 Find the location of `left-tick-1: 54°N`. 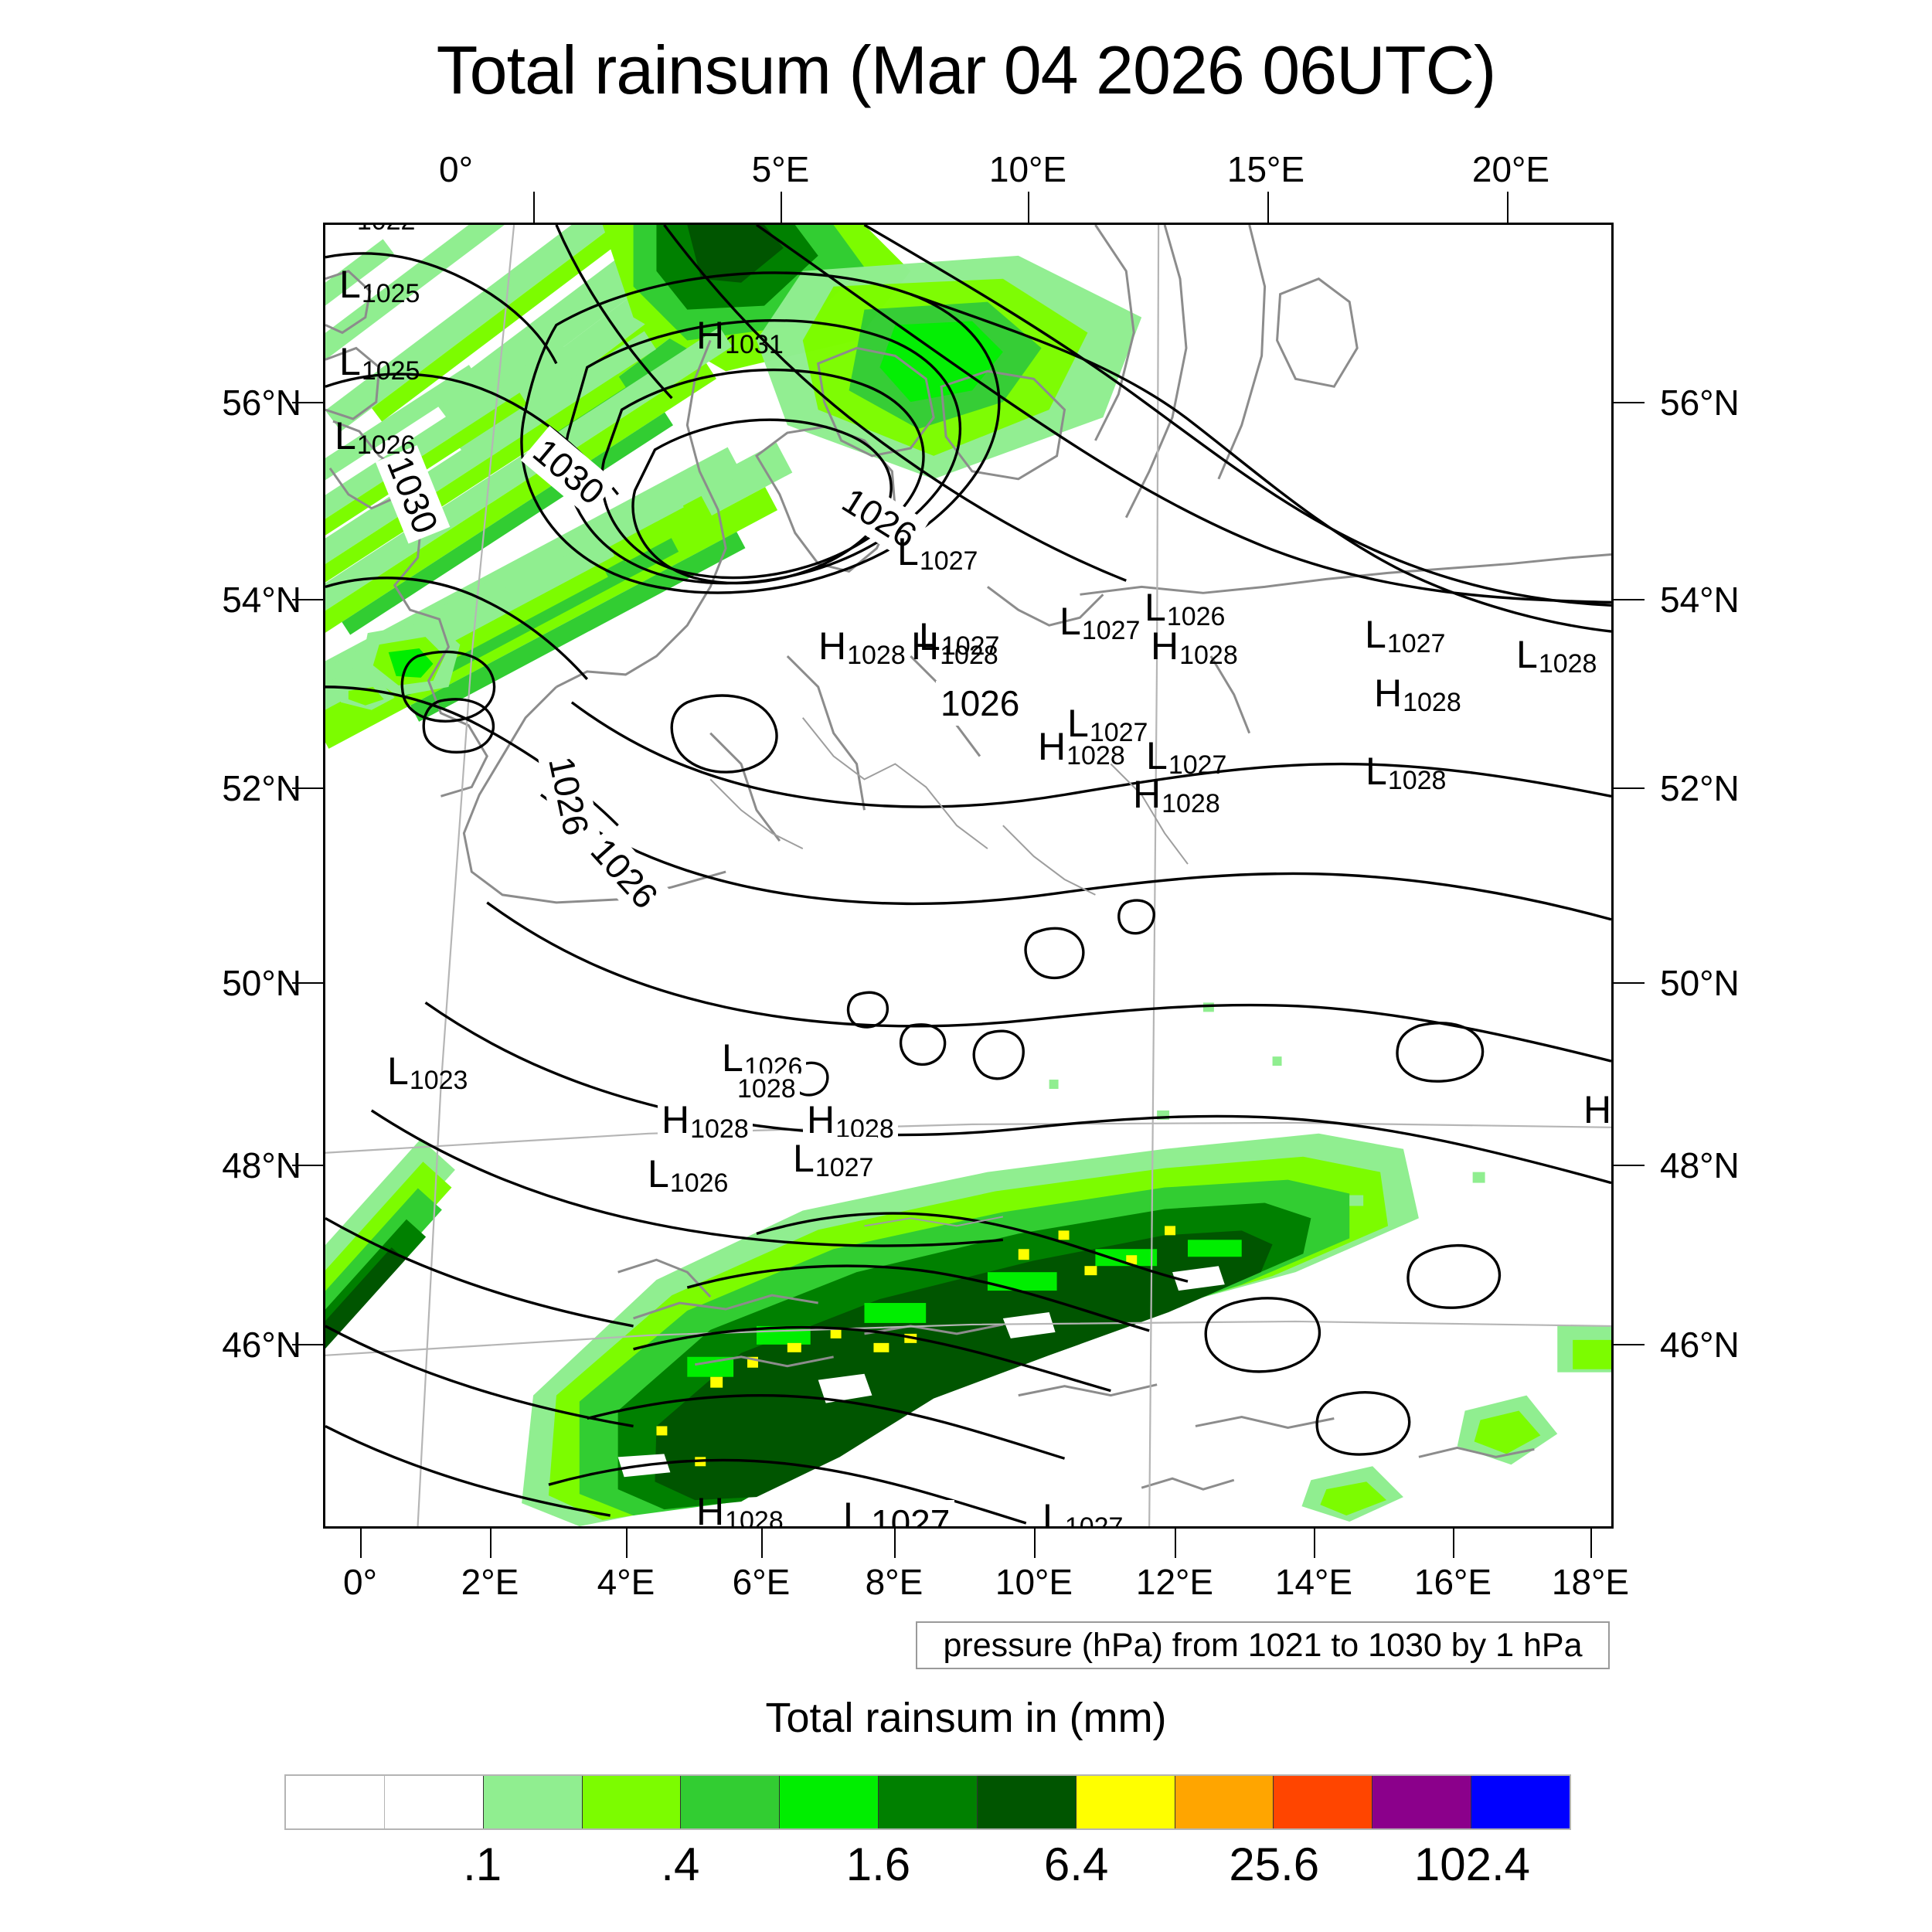

left-tick-1: 54°N is located at coordinates (261, 600).